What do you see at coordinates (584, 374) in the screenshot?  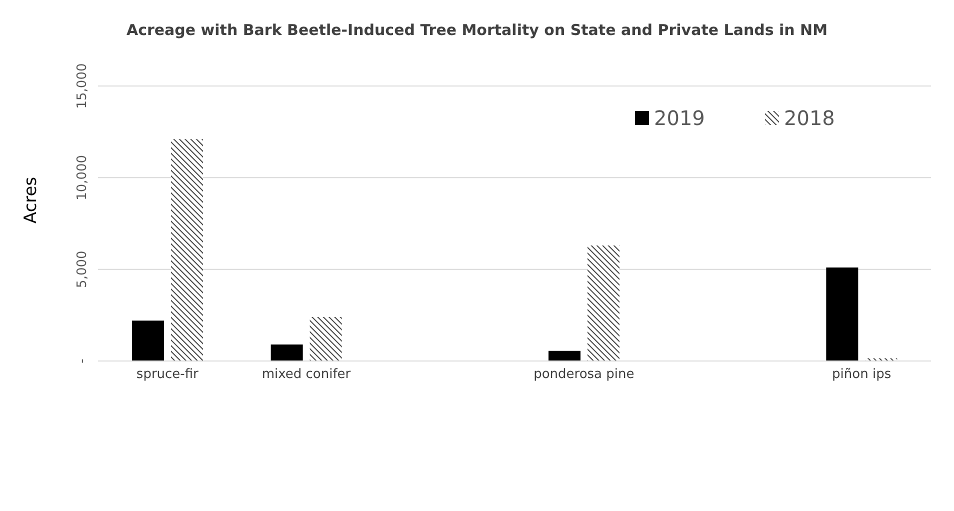 I see `x-tick-label: ponderosa pine` at bounding box center [584, 374].